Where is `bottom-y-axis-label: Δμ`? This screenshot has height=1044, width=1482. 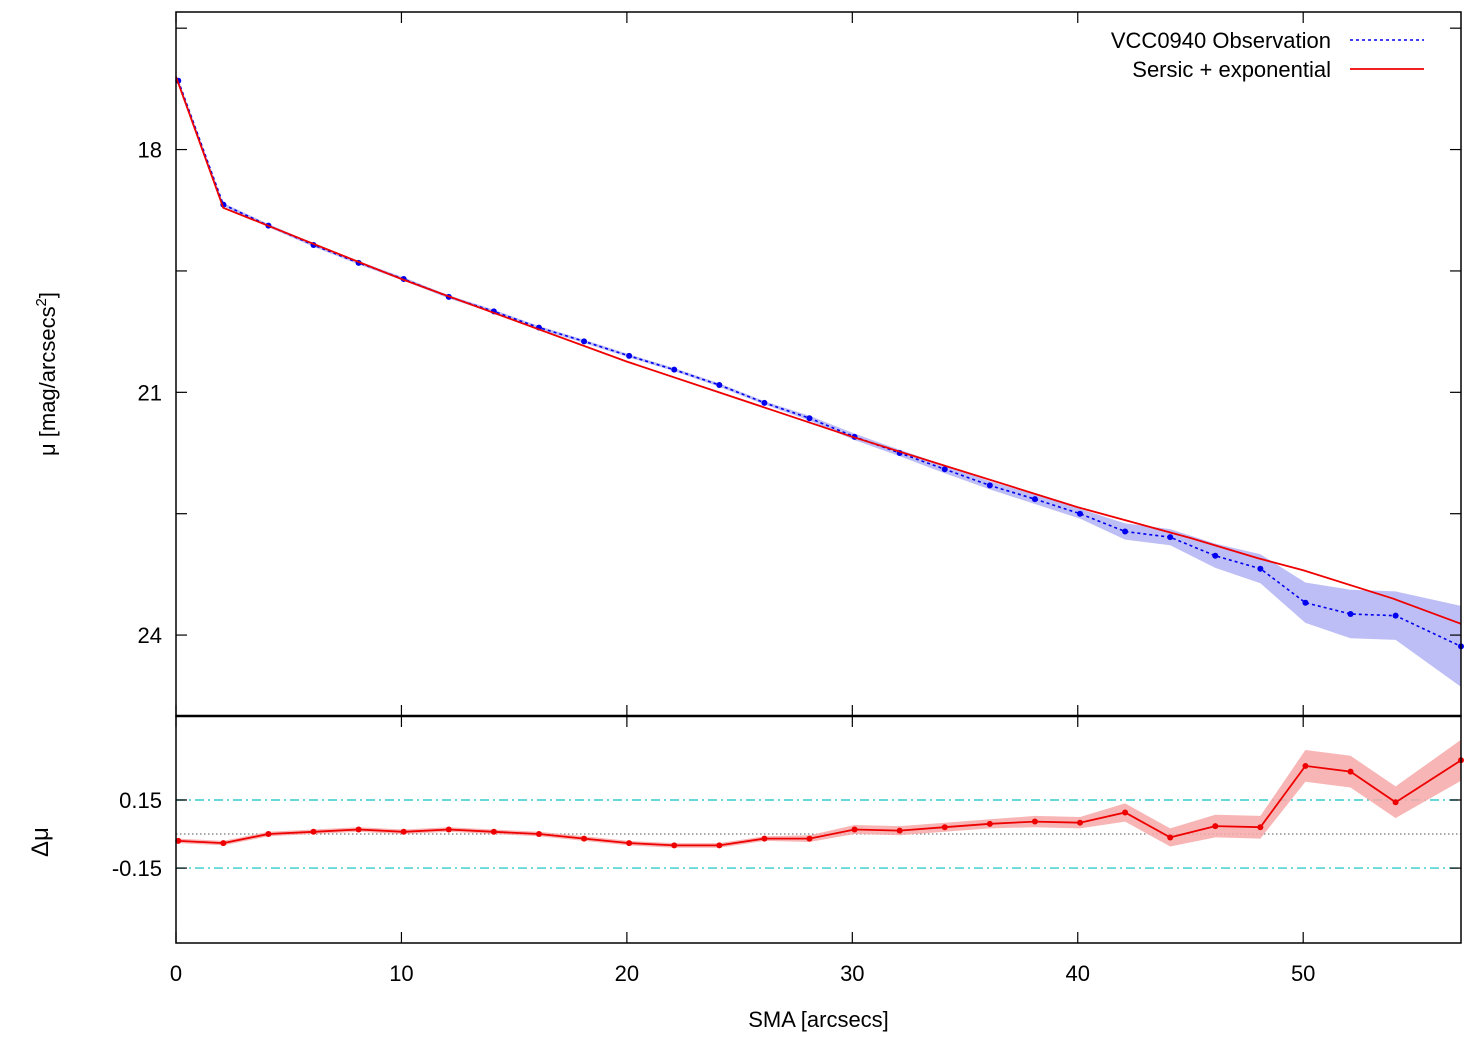 bottom-y-axis-label: Δμ is located at coordinates (40, 842).